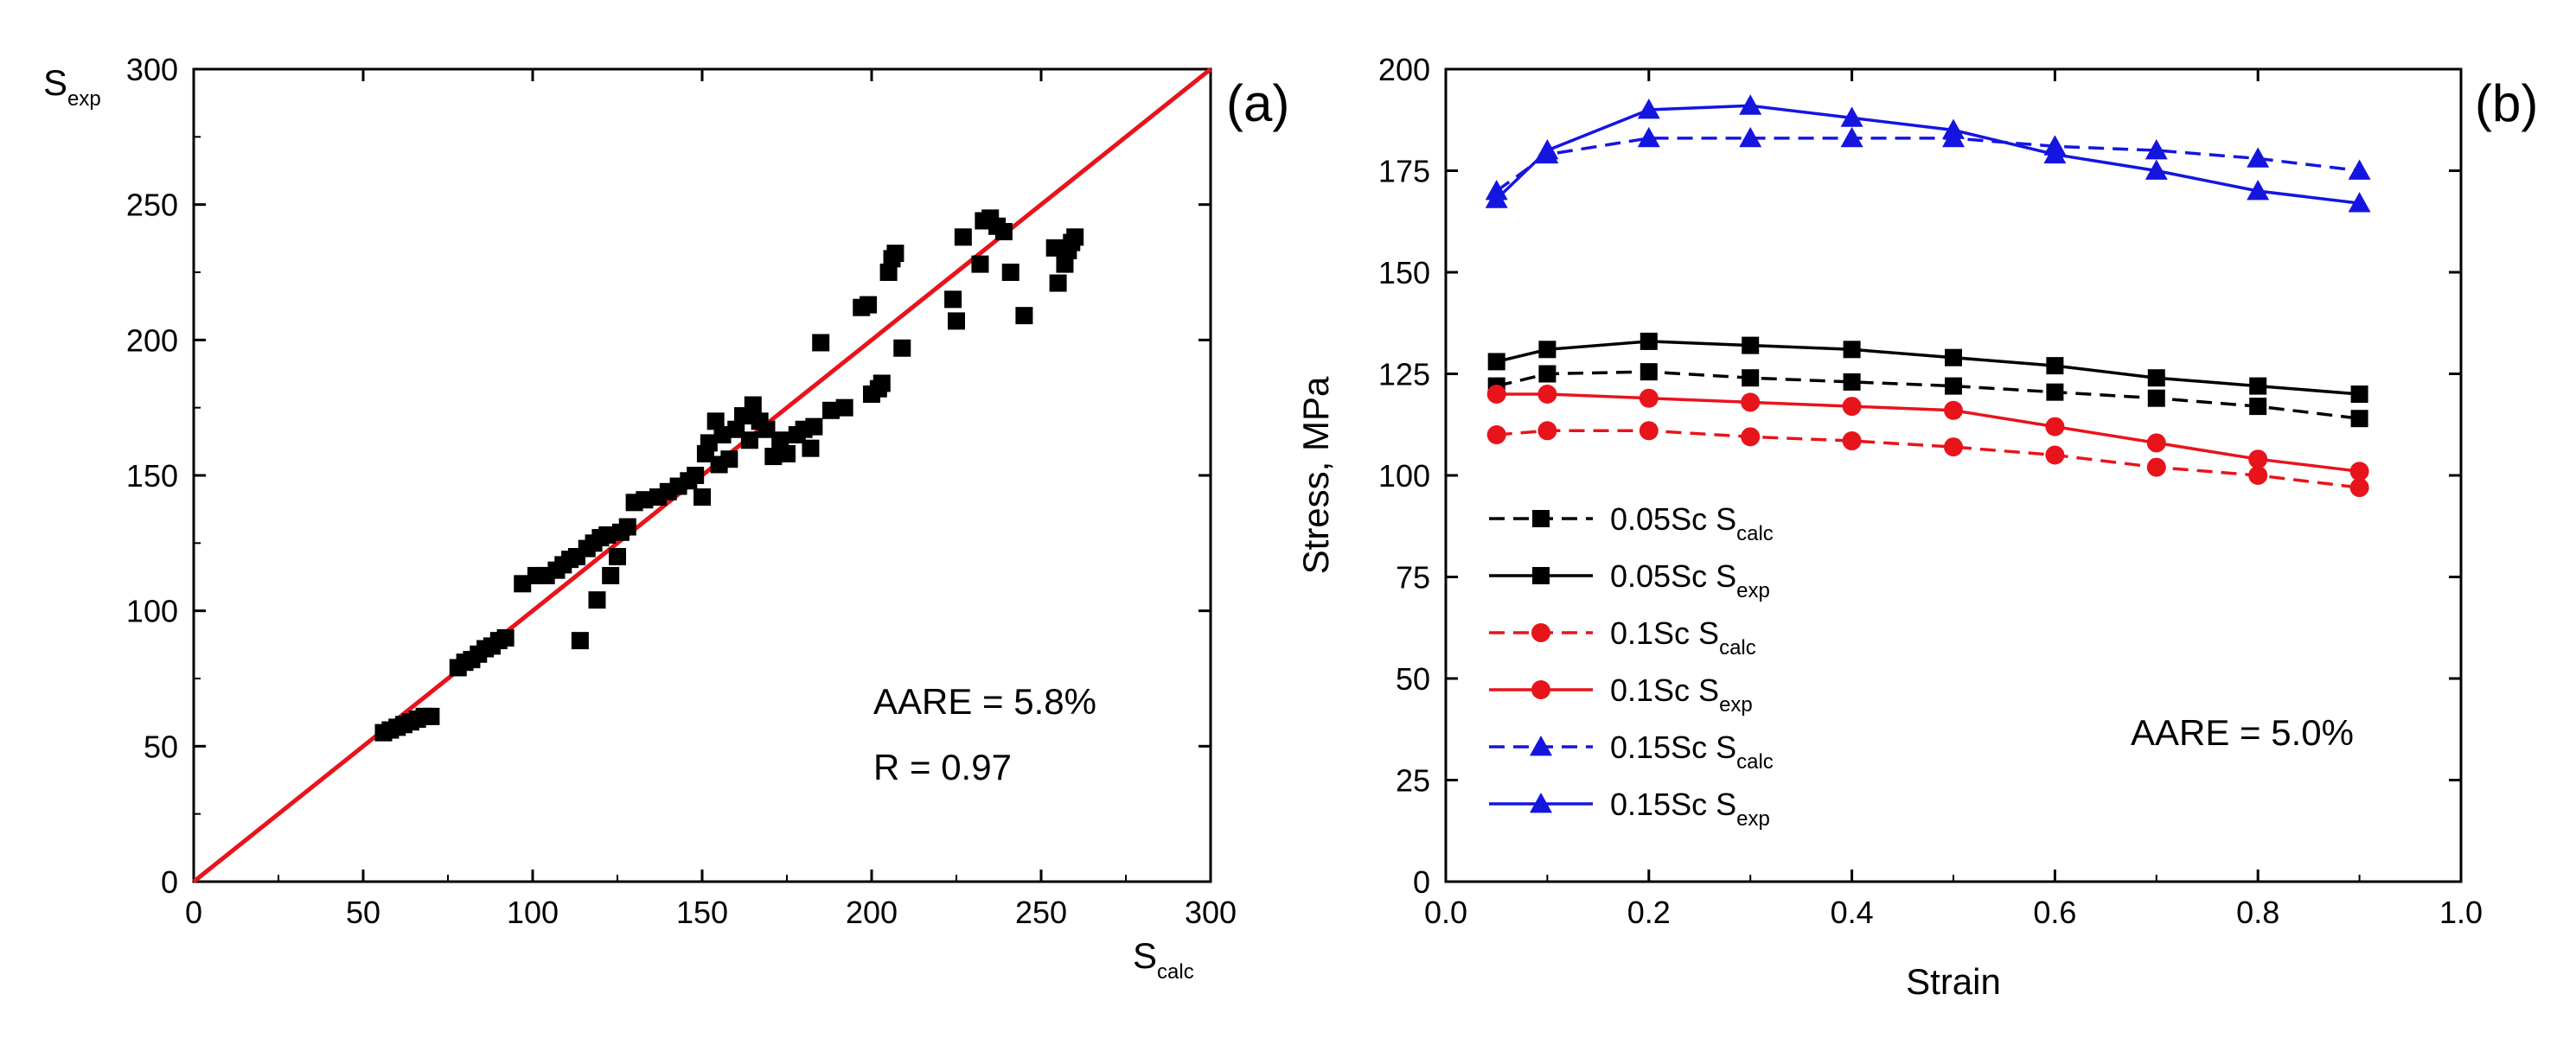  What do you see at coordinates (1690, 809) in the screenshot?
I see `legend-label: 0.15Sc Sexp` at bounding box center [1690, 809].